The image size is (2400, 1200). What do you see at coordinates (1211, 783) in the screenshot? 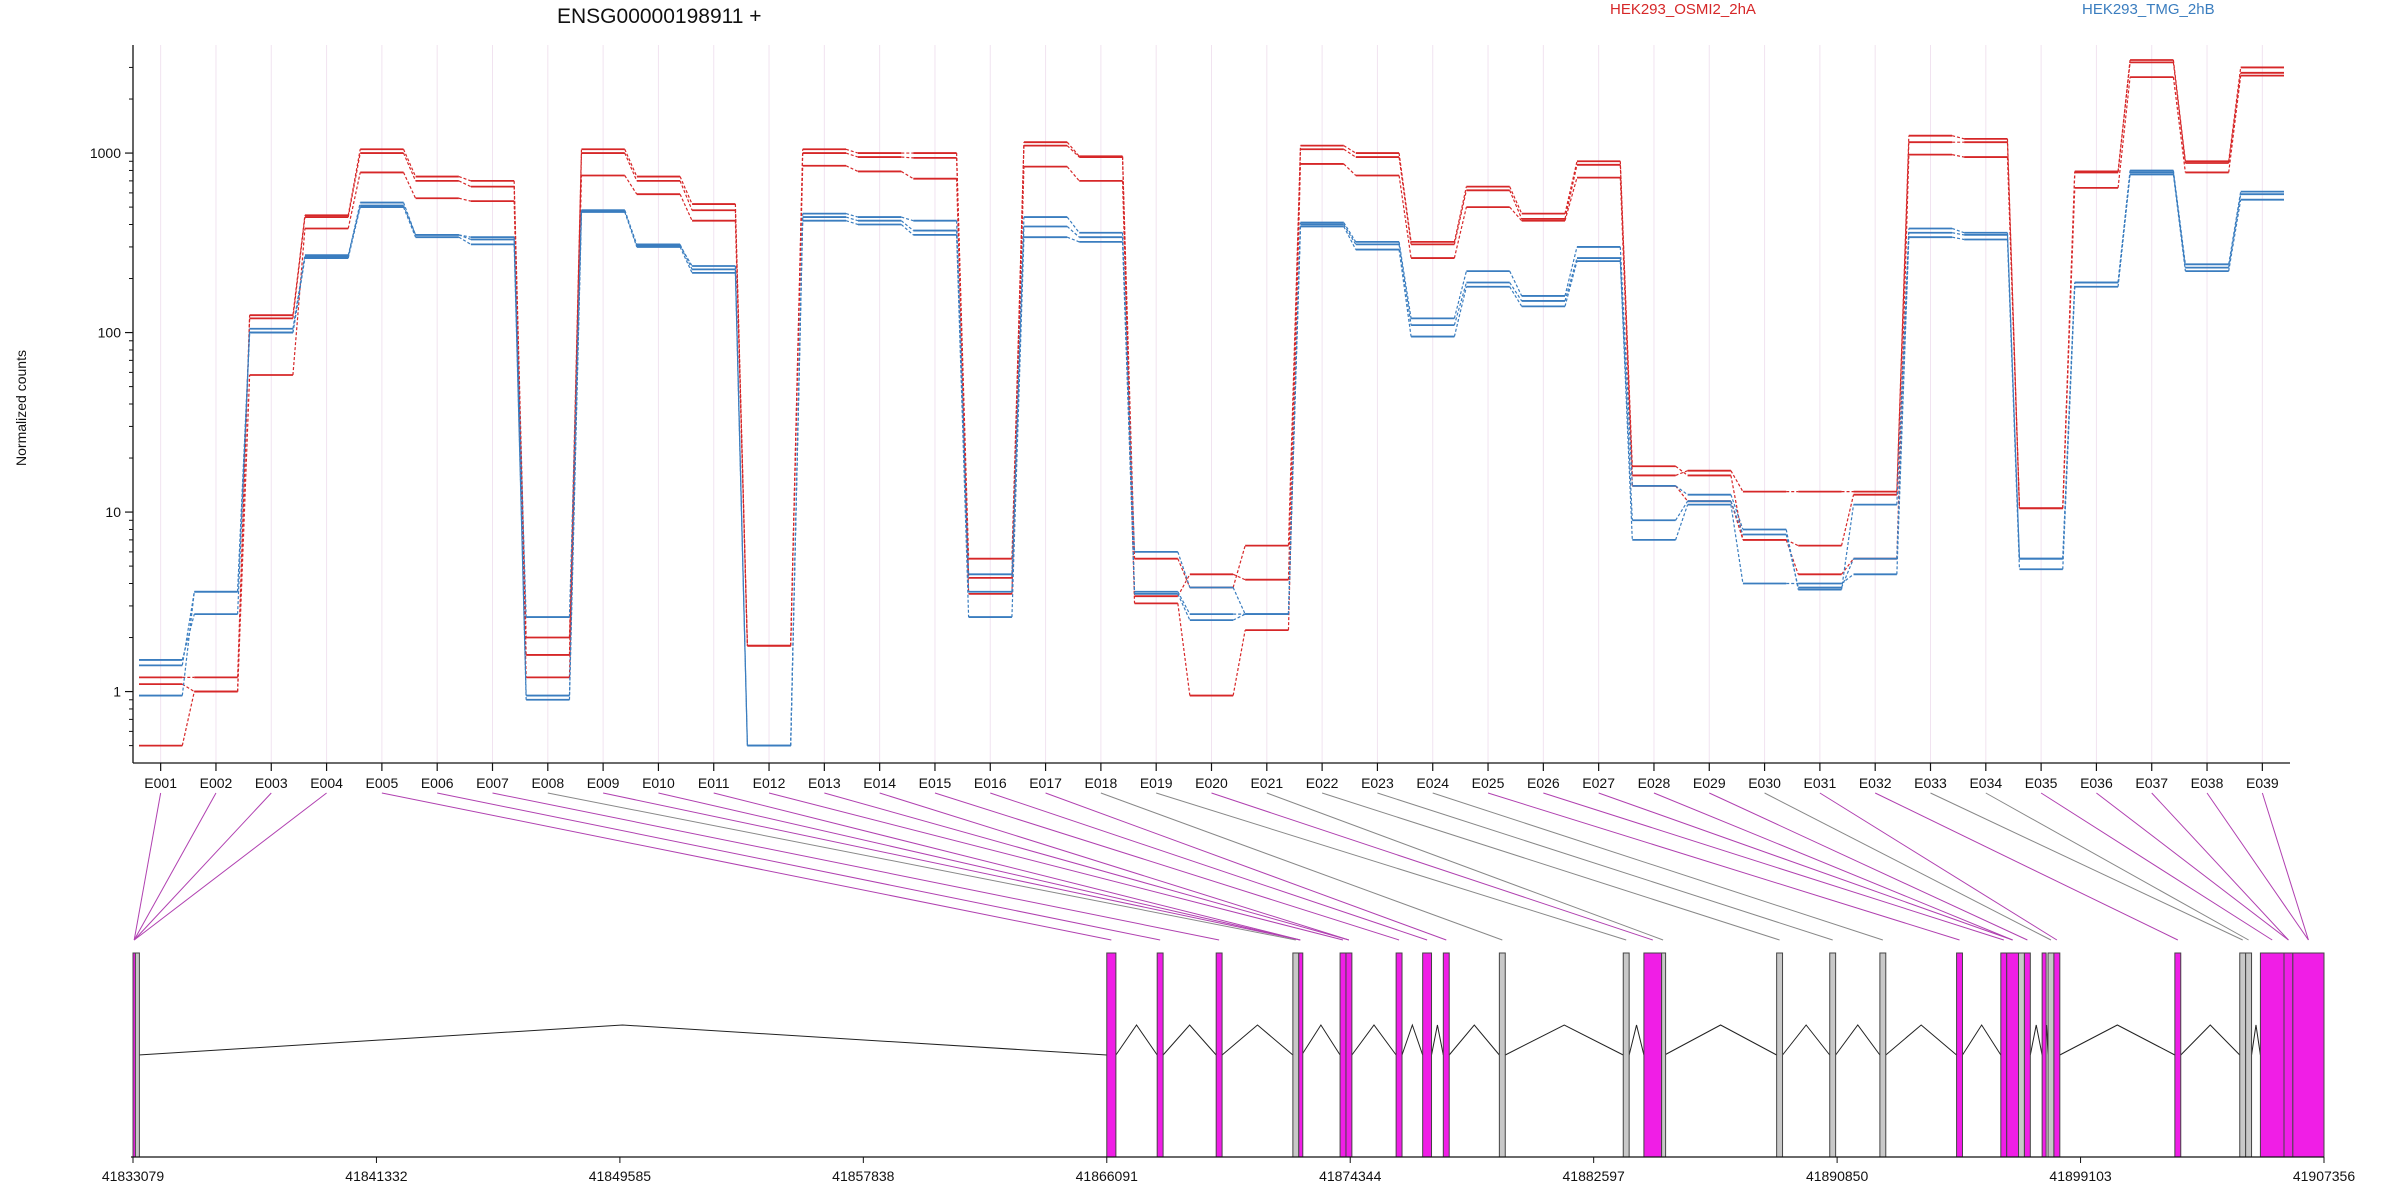
I see `exon-label: E020` at bounding box center [1211, 783].